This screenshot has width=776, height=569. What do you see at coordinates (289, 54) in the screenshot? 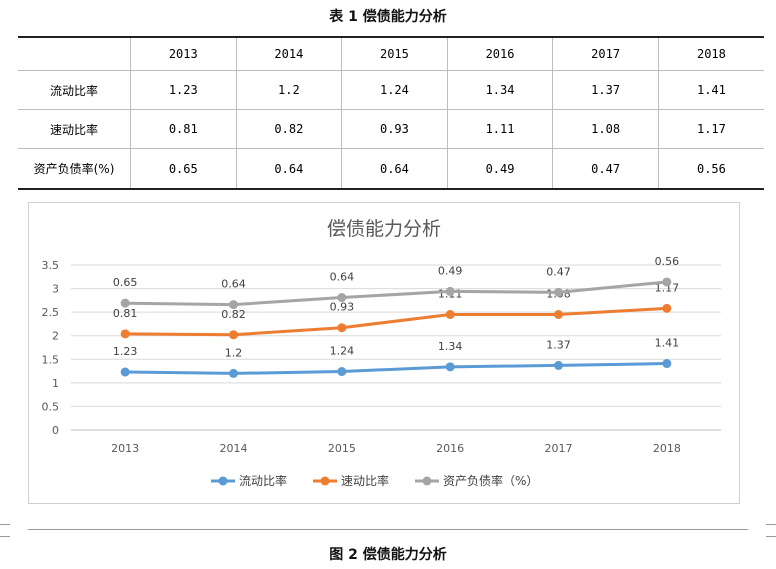
I see `table-header-cell: 2014` at bounding box center [289, 54].